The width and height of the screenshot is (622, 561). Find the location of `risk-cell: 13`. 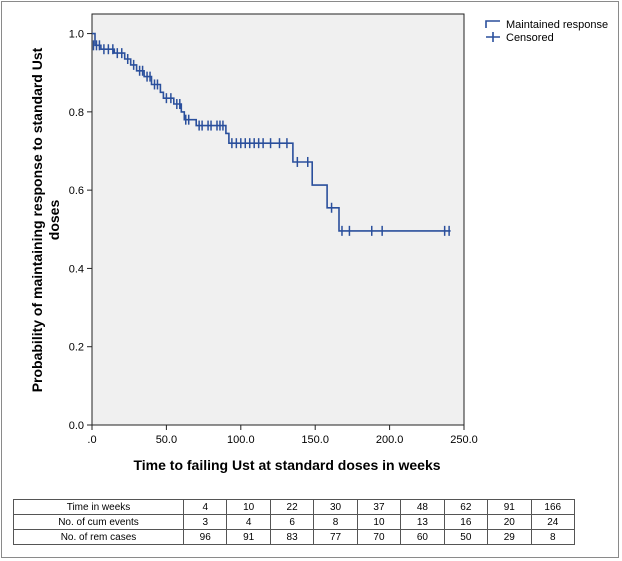

risk-cell: 13 is located at coordinates (422, 522).